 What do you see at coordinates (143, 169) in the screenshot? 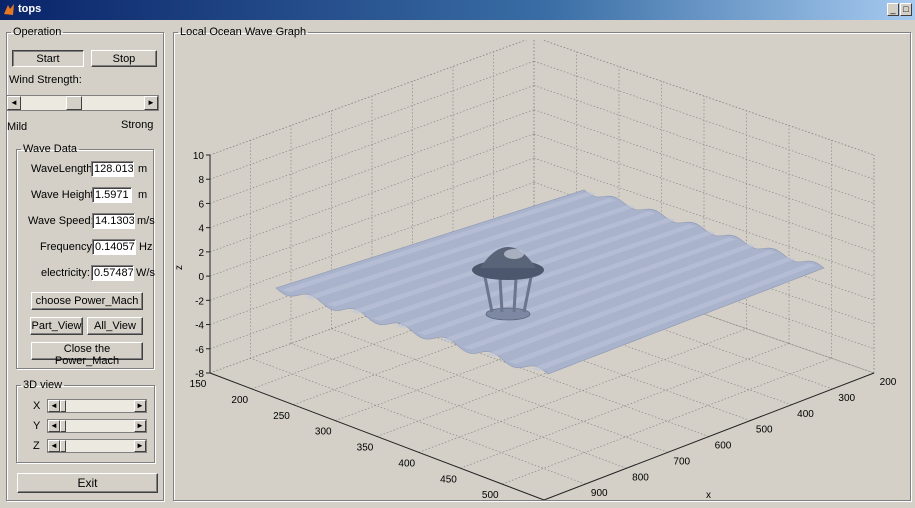
I see `wavelength-unit: m` at bounding box center [143, 169].